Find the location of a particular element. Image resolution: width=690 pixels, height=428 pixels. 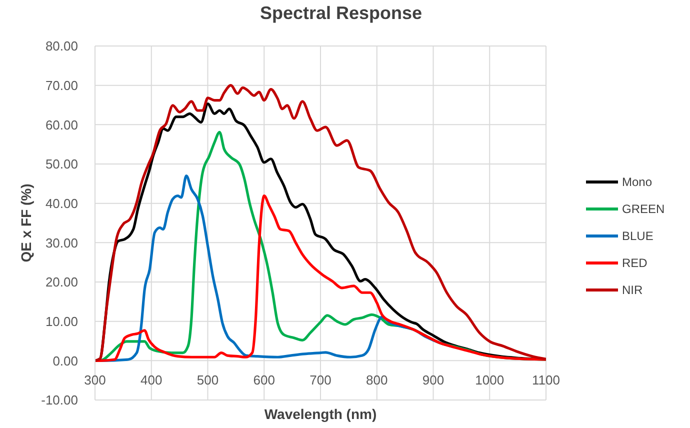

y-tick-label: 60.00 is located at coordinates (61, 124).